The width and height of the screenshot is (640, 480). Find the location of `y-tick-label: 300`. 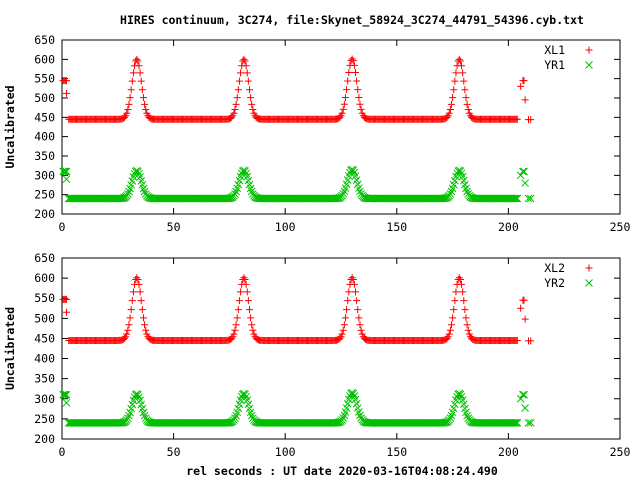

y-tick-label: 300 is located at coordinates (44, 399).